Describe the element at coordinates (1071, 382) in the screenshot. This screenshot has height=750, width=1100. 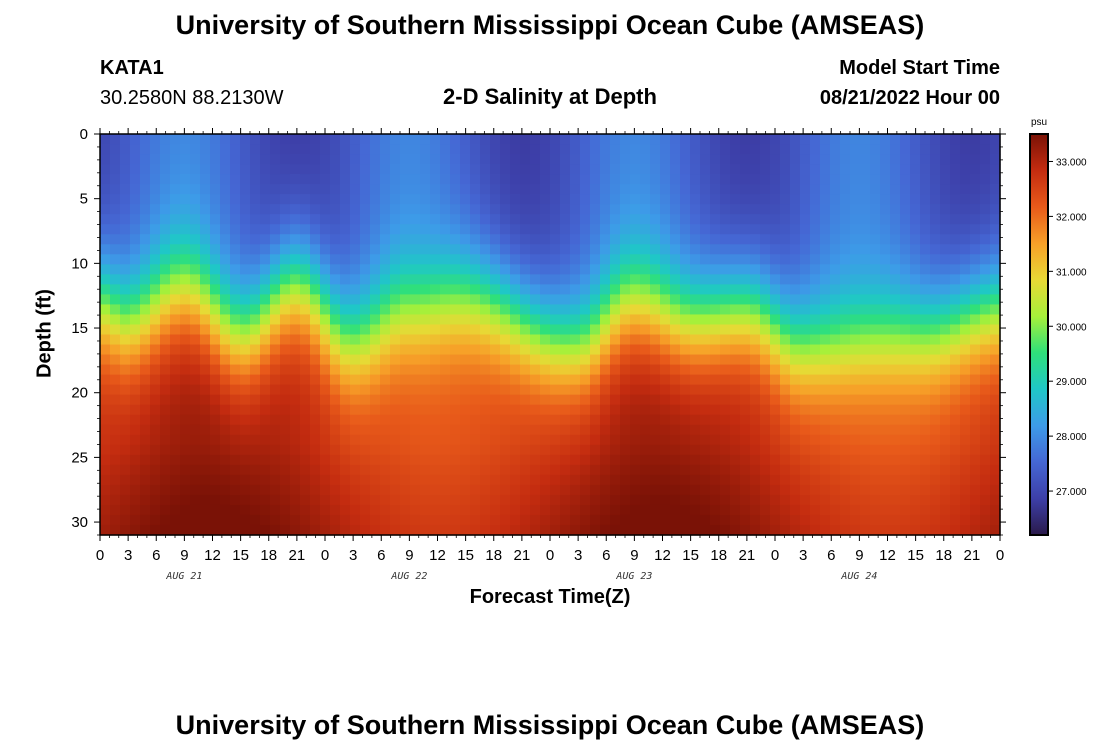
I see `colorbar-tick-label: 29.000` at that location.